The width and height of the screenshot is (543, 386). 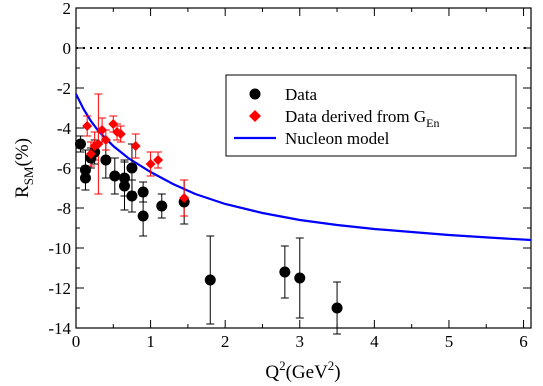 I want to click on legend-box, so click(x=371, y=115).